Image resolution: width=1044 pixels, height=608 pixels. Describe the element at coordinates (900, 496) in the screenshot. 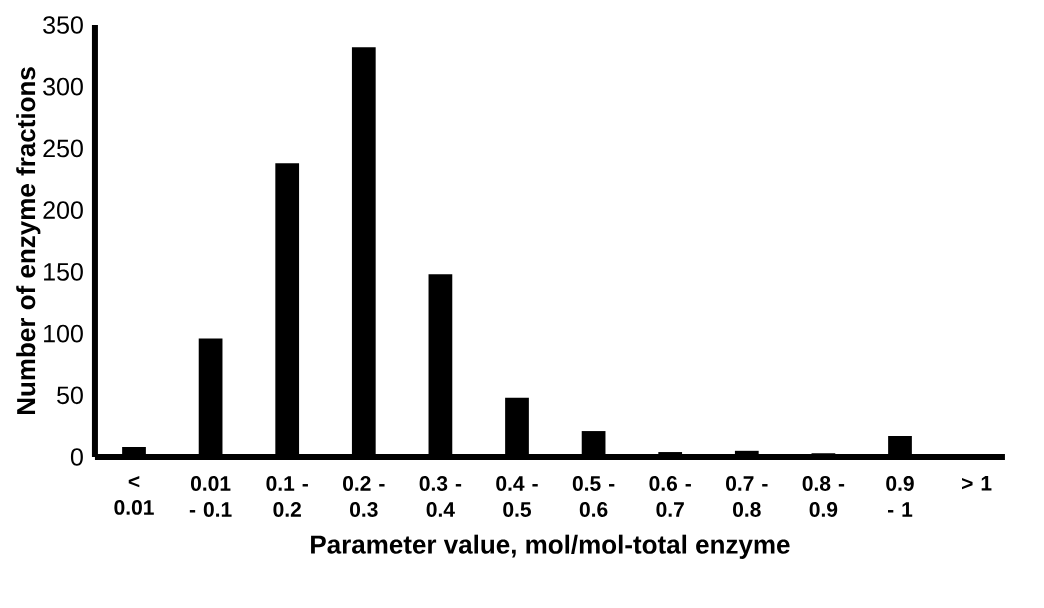

I see `x-tick-label: 0.9 - 1` at that location.